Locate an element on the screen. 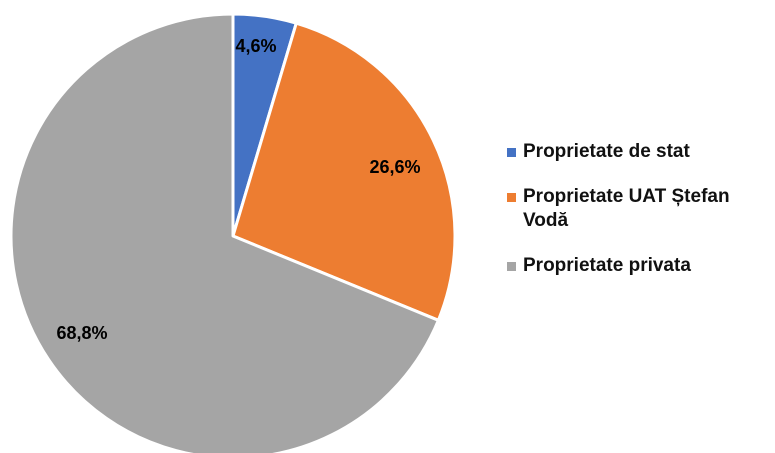 The width and height of the screenshot is (775, 453). legend-item-3: Proprietate privata is located at coordinates (638, 266).